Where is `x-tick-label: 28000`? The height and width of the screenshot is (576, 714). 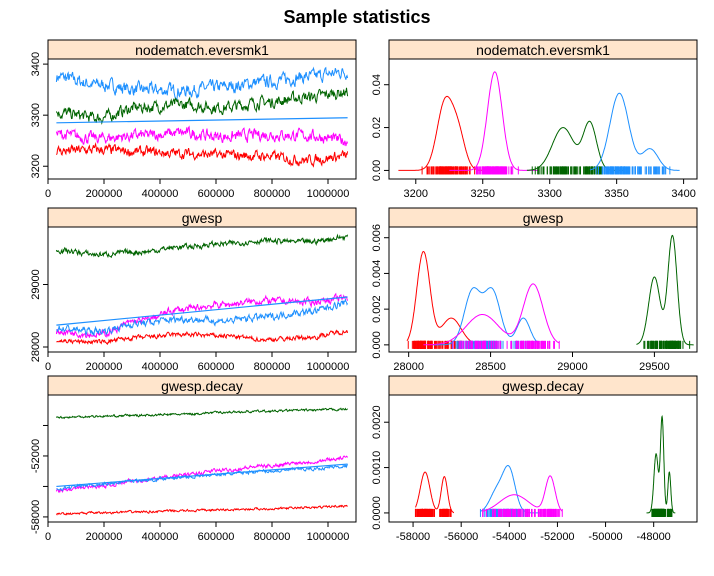
x-tick-label: 28000 is located at coordinates (408, 367).